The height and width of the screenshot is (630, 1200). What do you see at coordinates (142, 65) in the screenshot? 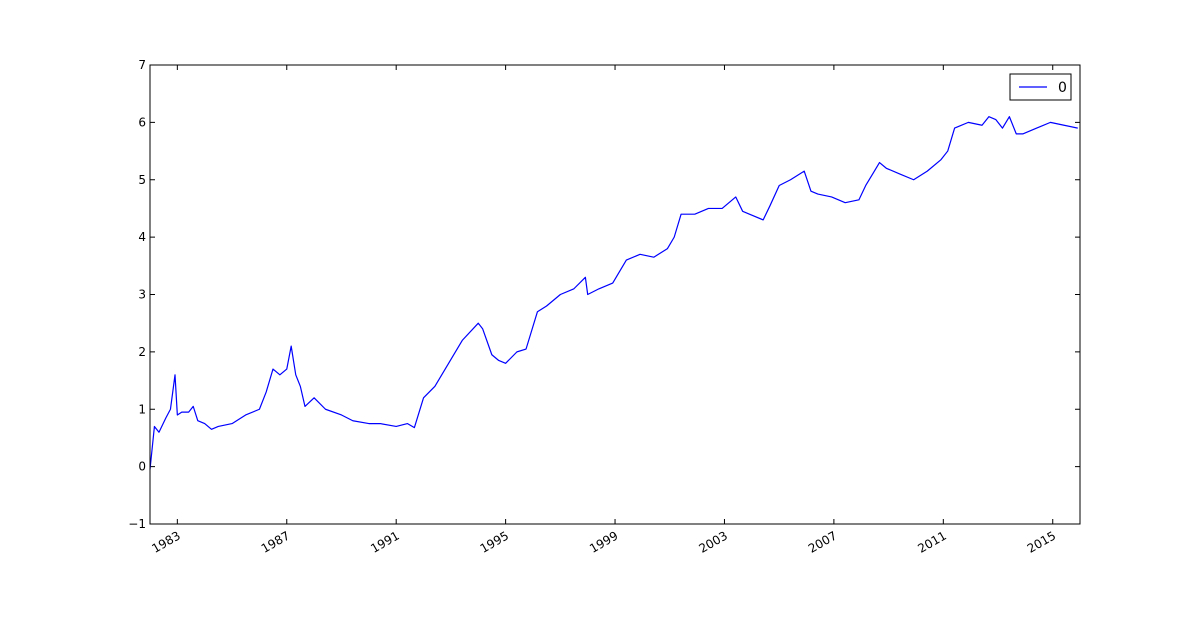
I see `y-tick-label: 7` at bounding box center [142, 65].